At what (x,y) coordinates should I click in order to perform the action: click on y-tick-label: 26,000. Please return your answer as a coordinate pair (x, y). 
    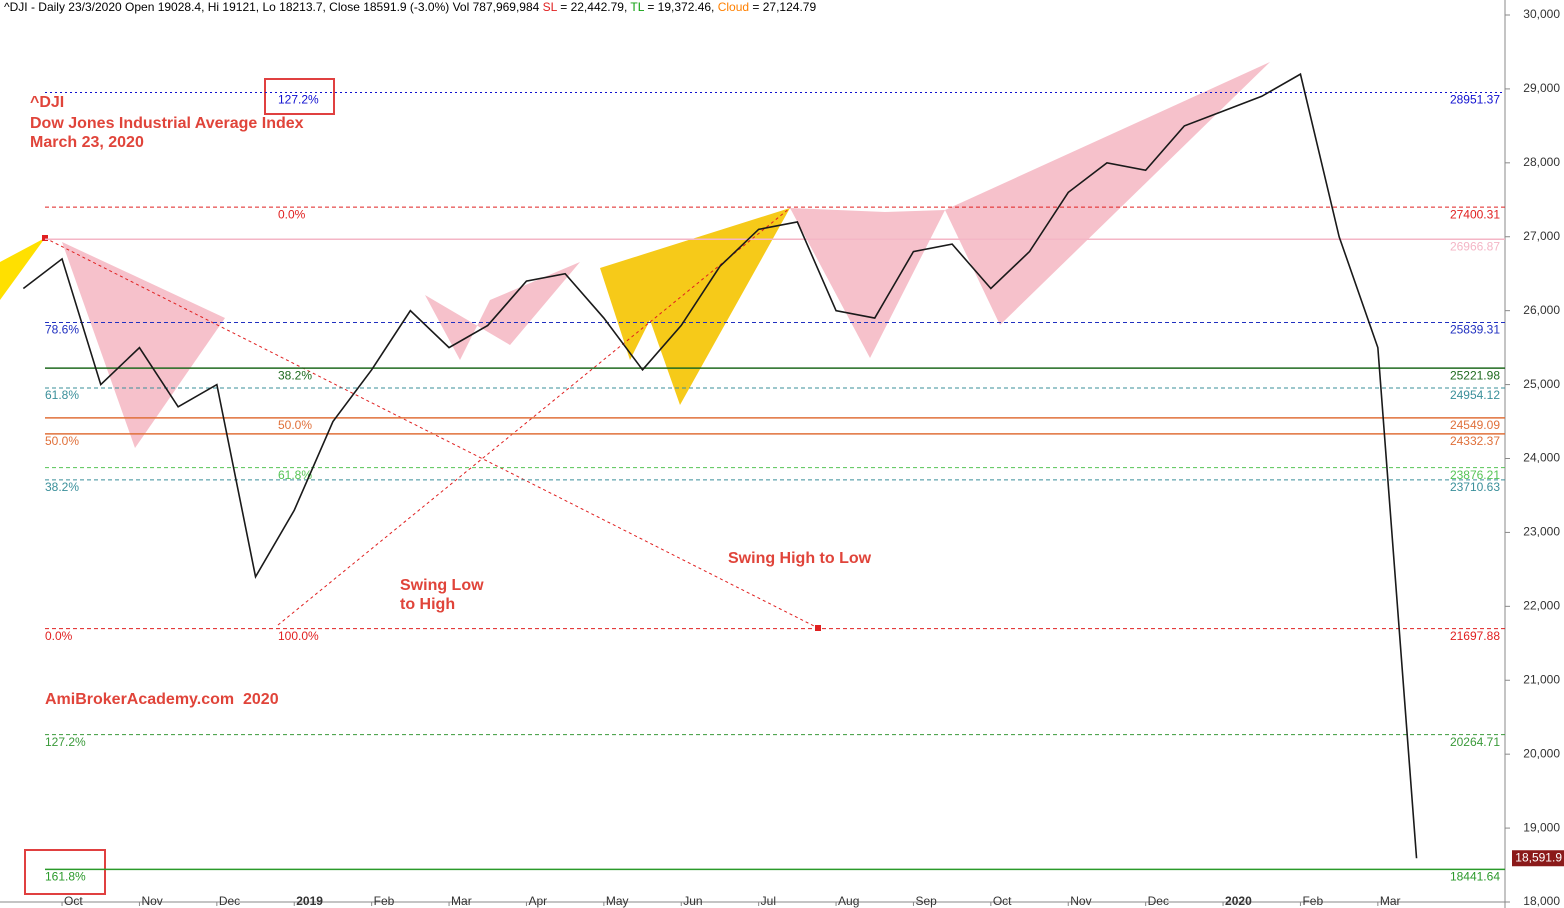
    Looking at the image, I should click on (1541, 310).